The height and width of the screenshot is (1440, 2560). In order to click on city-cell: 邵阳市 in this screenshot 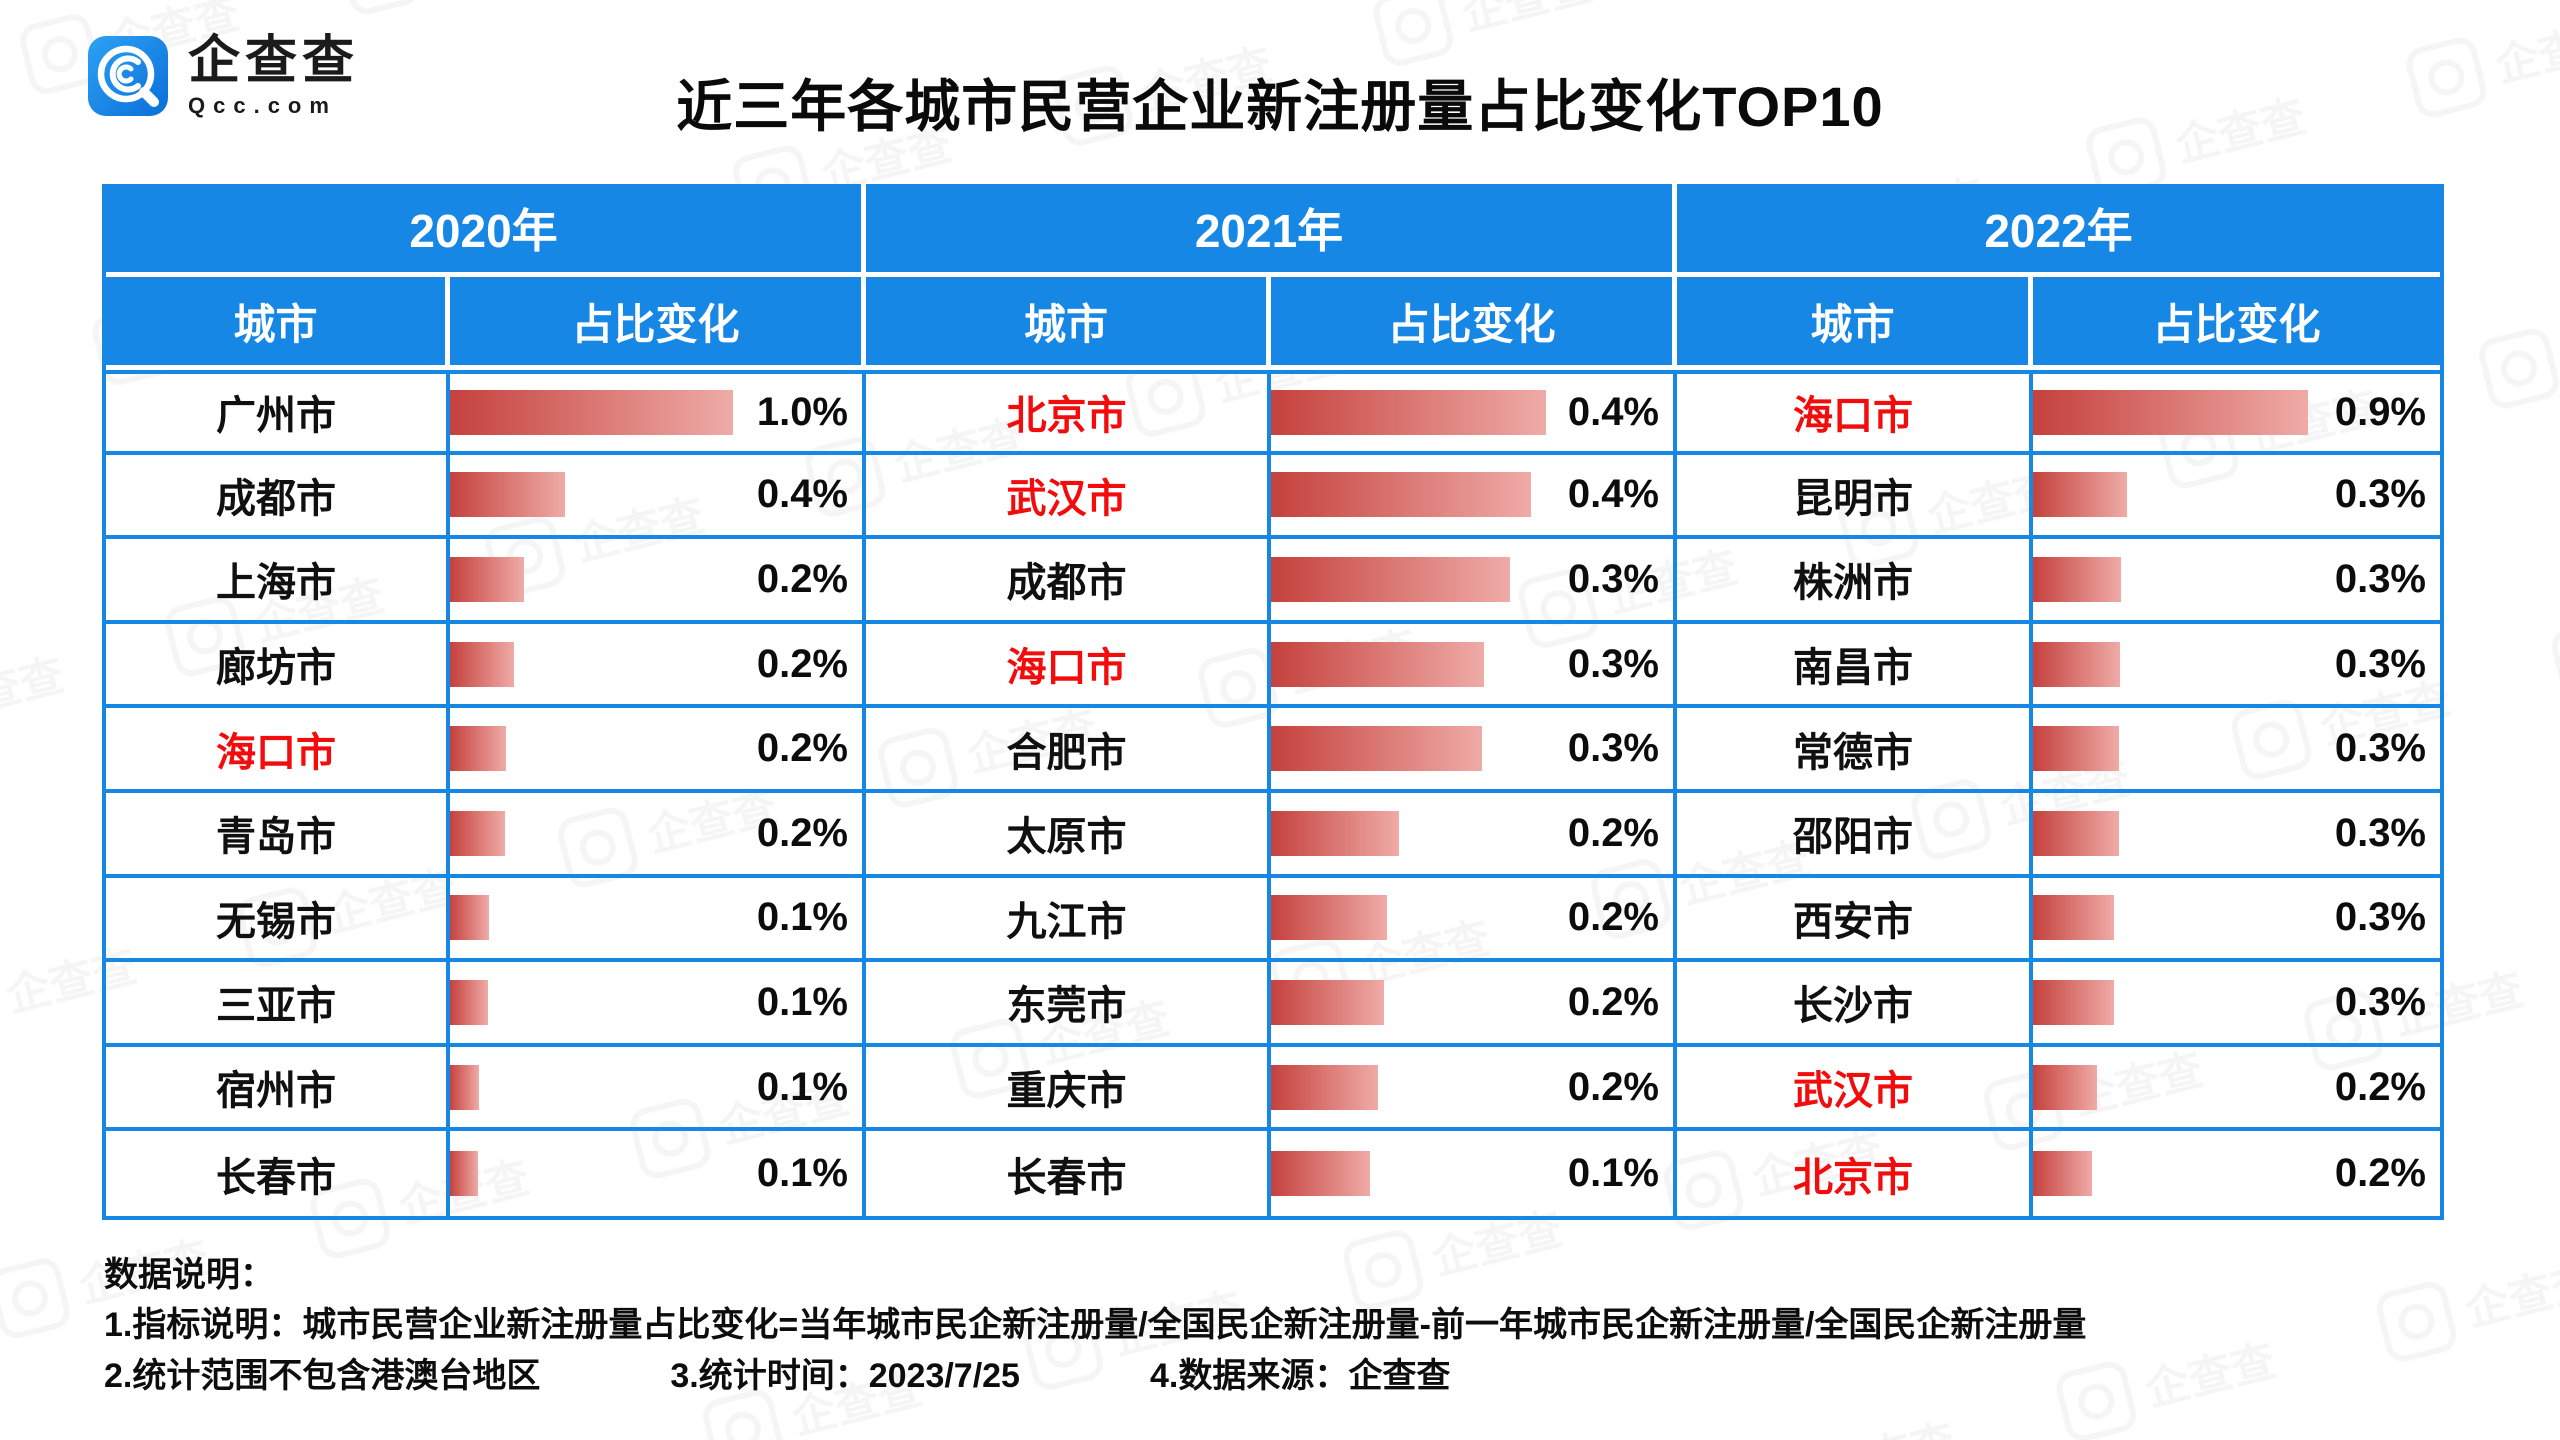, I will do `click(1855, 835)`.